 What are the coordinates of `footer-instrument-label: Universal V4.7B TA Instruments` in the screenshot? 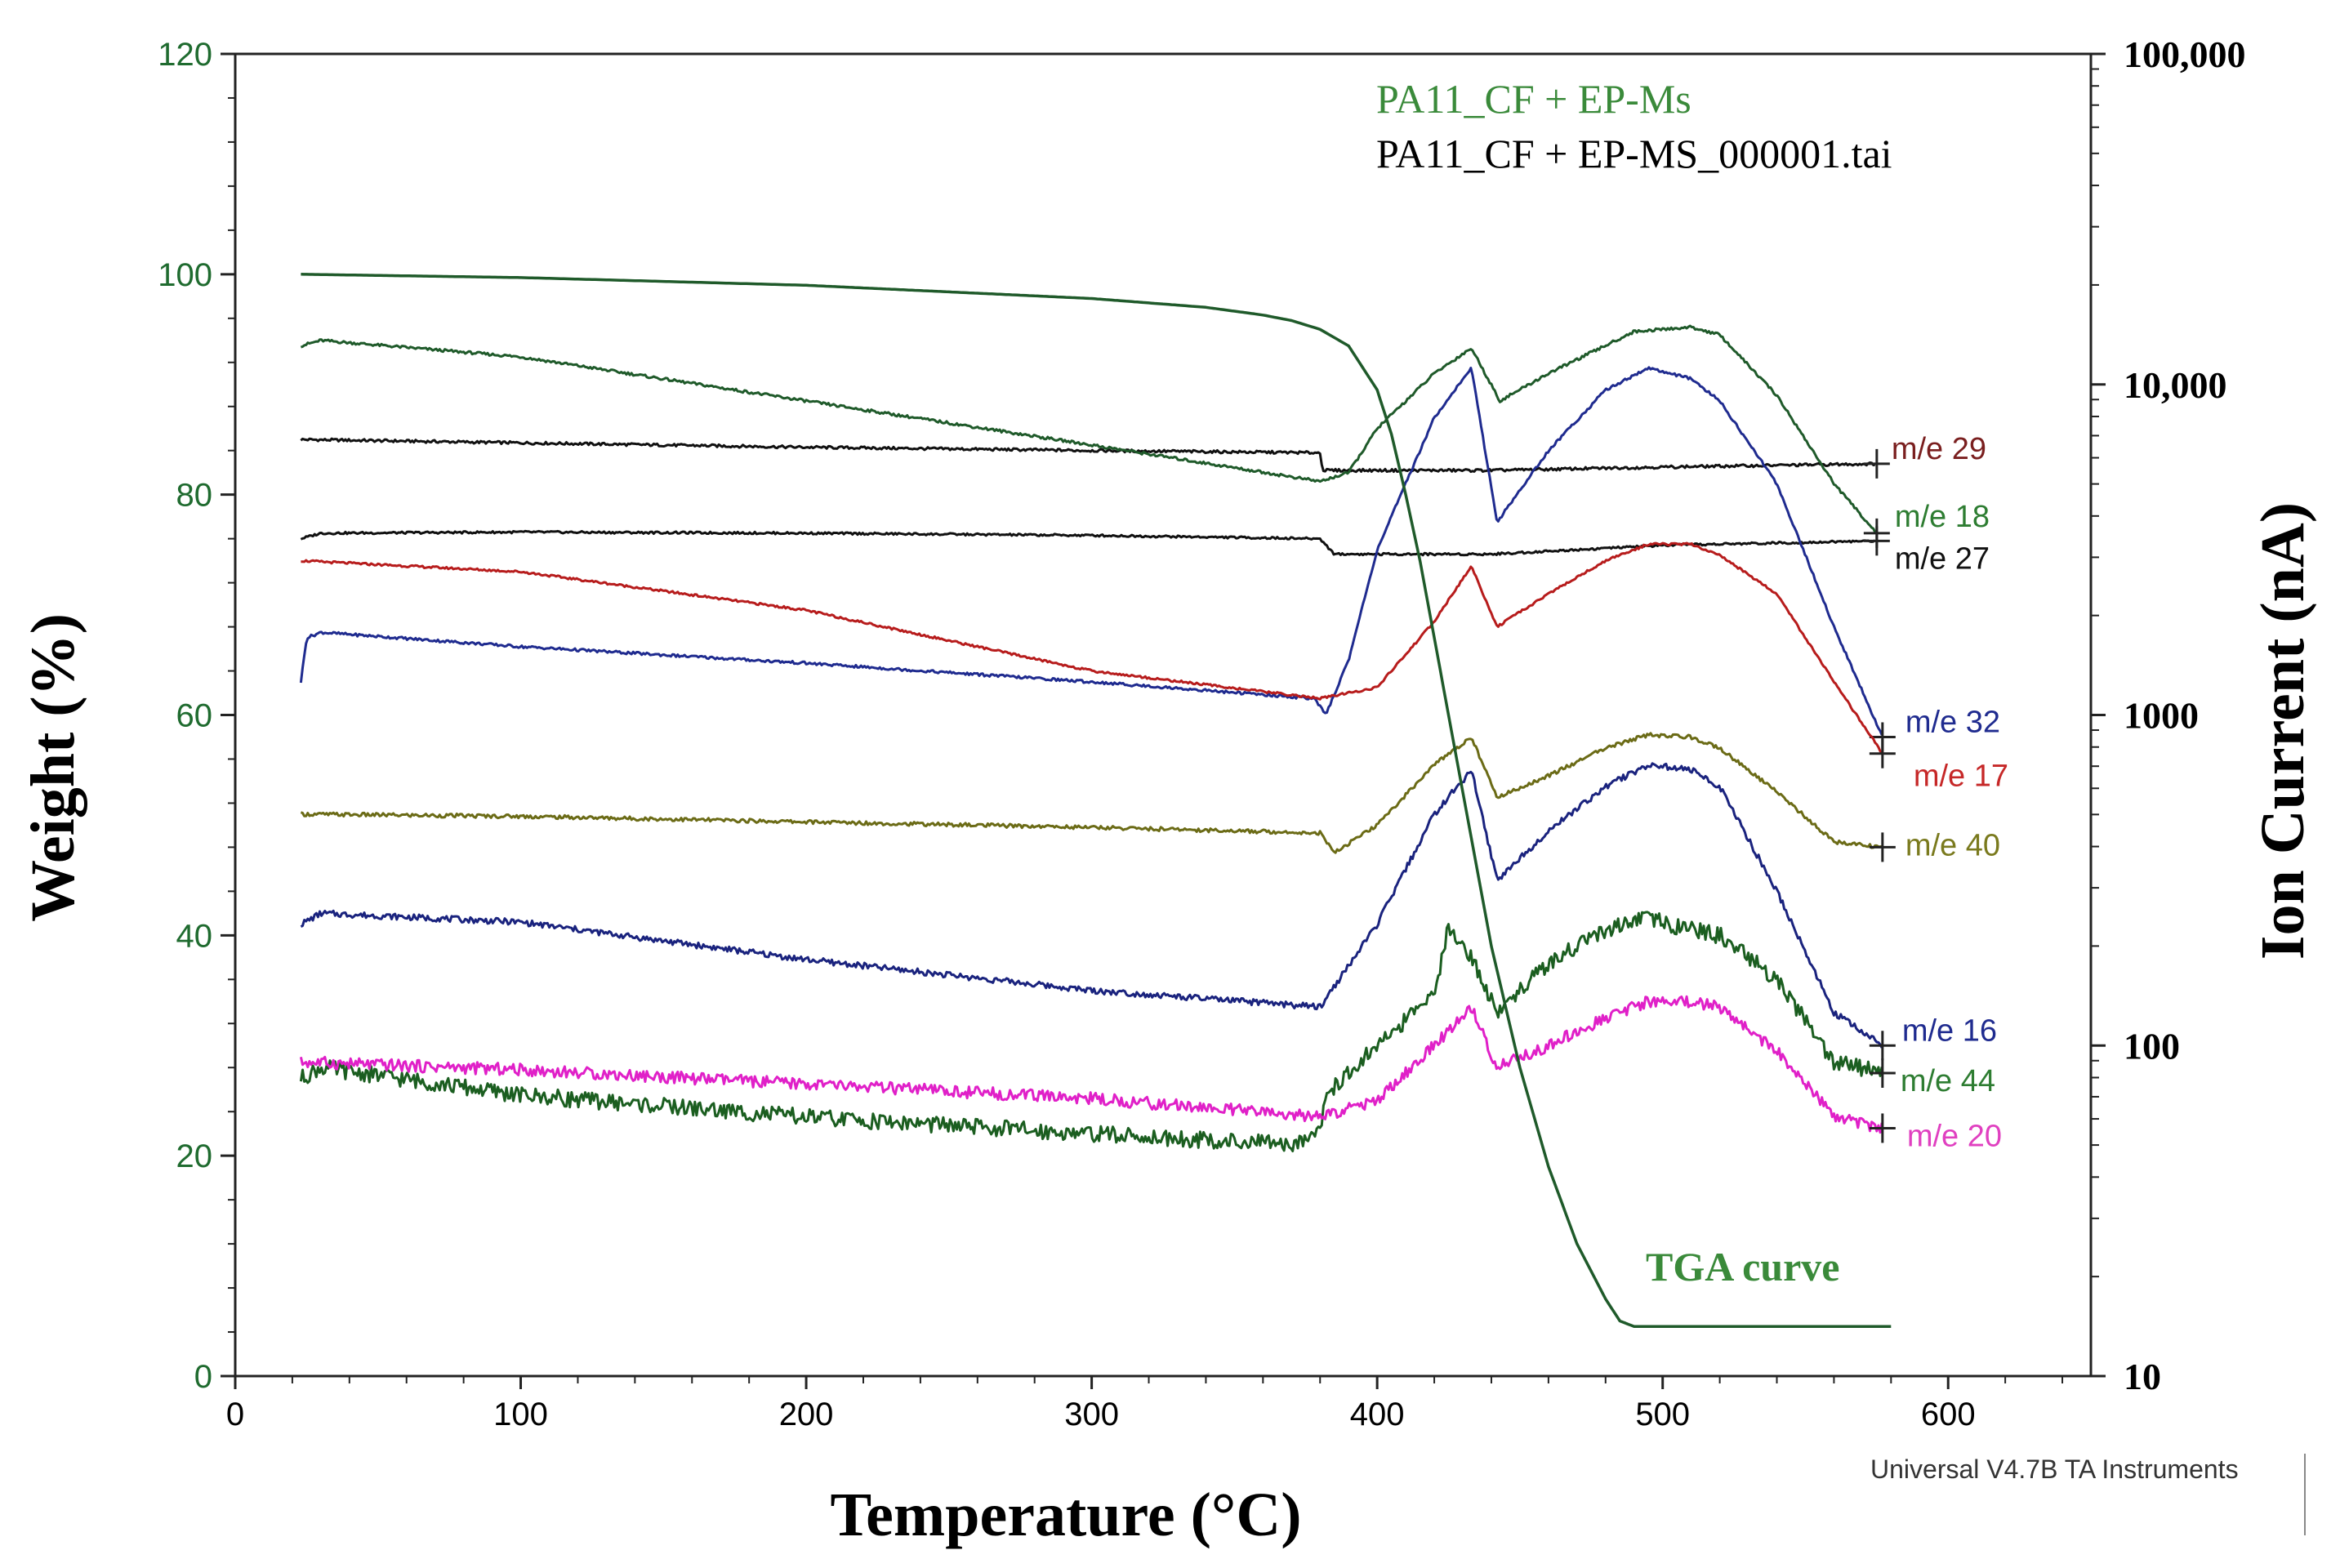 It's located at (2054, 1469).